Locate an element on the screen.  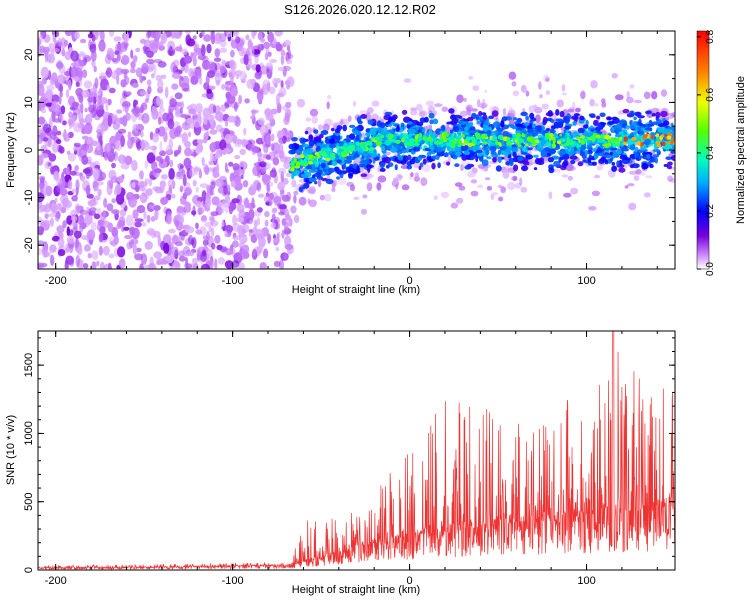
y-tick-label: 500 is located at coordinates (29, 502).